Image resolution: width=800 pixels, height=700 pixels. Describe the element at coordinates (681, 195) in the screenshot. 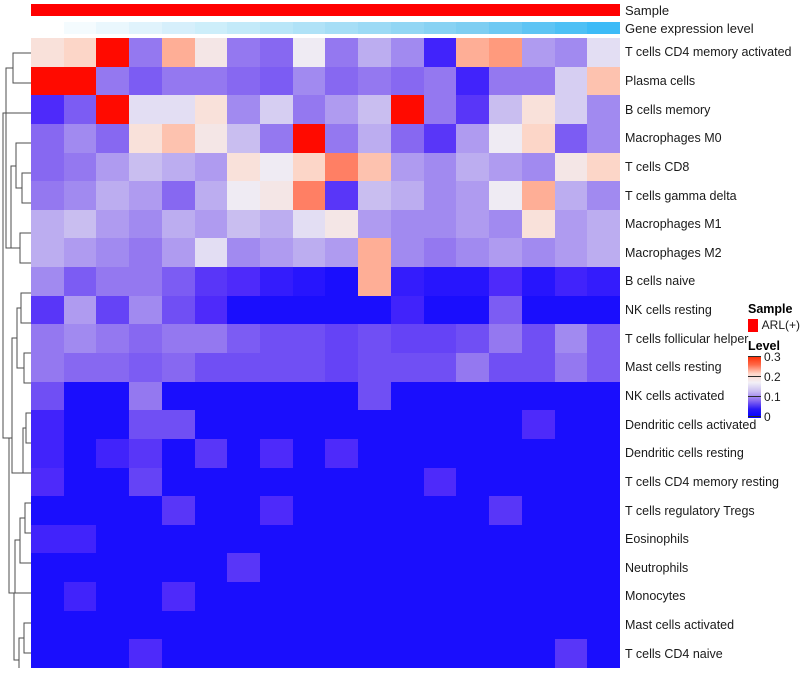

I see `row-label: T cells gamma delta` at that location.